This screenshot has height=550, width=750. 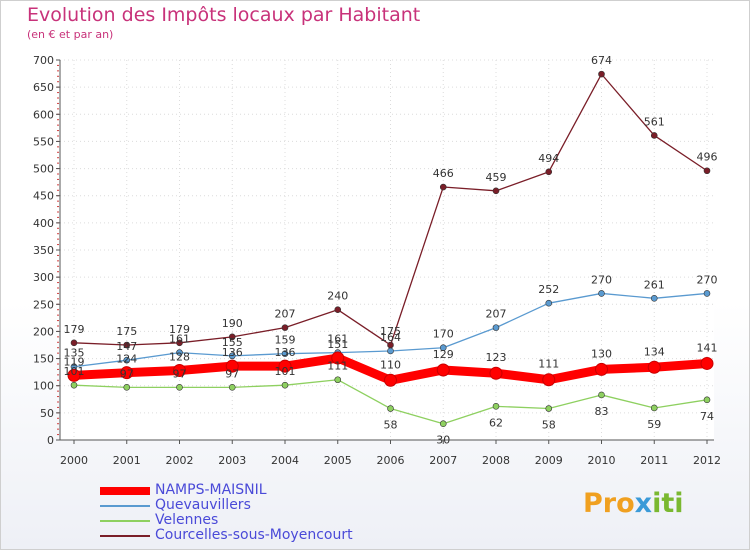 What do you see at coordinates (654, 460) in the screenshot?
I see `x-tick-label-2011: 2011` at bounding box center [654, 460].